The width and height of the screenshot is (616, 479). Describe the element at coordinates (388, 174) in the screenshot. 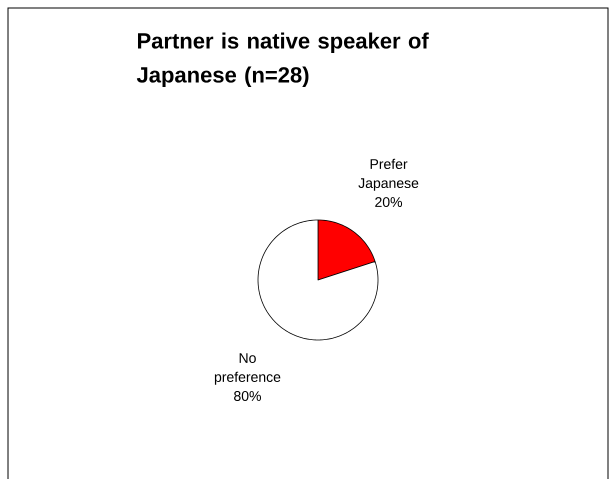

I see `slice-label: Prefer Japanese` at that location.